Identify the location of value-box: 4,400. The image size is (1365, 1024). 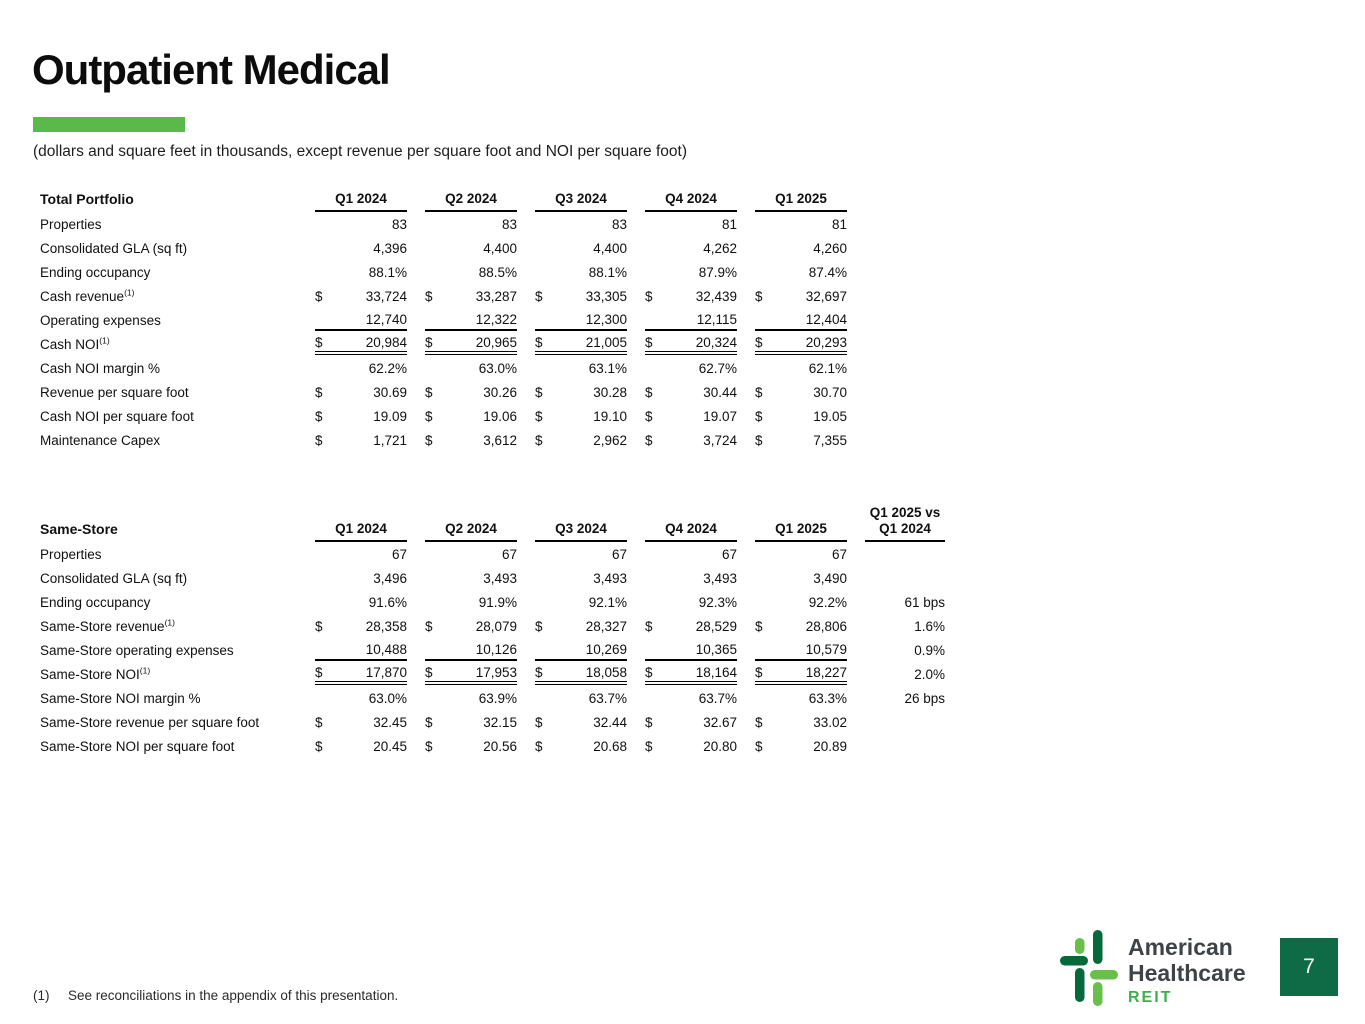
(581, 248).